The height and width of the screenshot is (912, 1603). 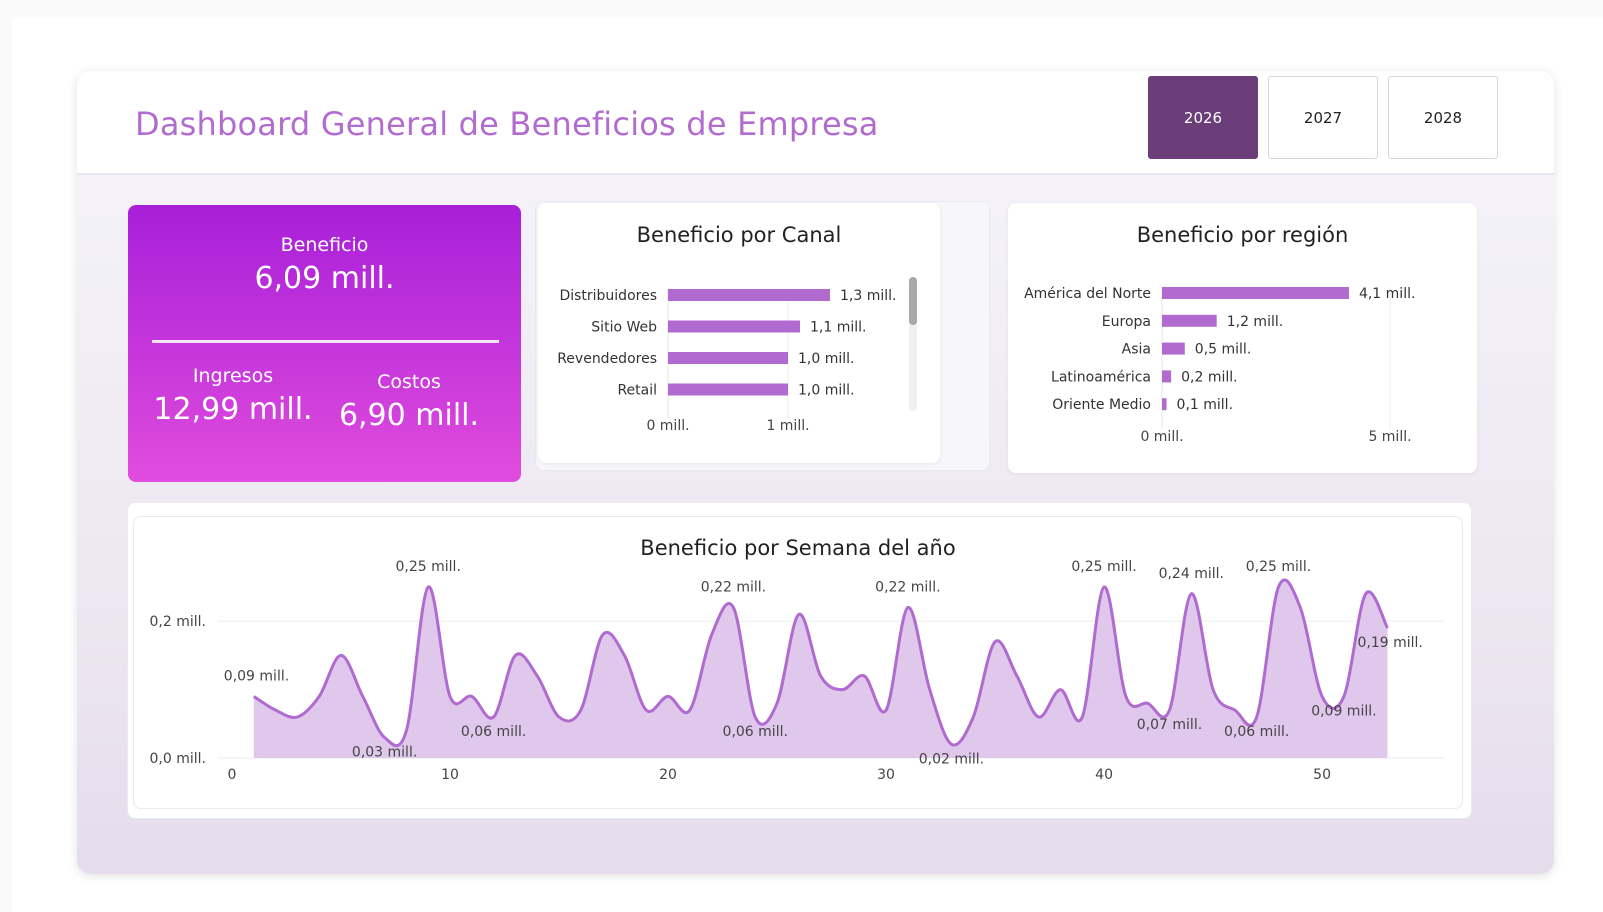 I want to click on week-y-tick-label: 0,2 mill., so click(x=178, y=622).